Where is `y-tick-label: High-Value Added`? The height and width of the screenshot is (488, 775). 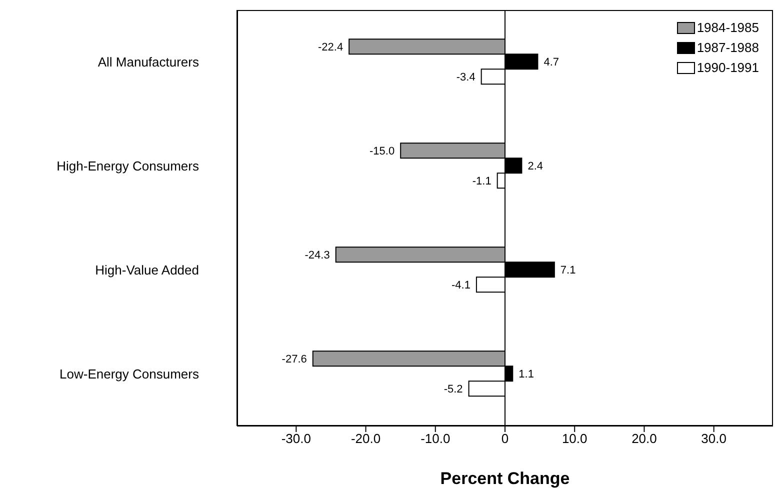 y-tick-label: High-Value Added is located at coordinates (147, 270).